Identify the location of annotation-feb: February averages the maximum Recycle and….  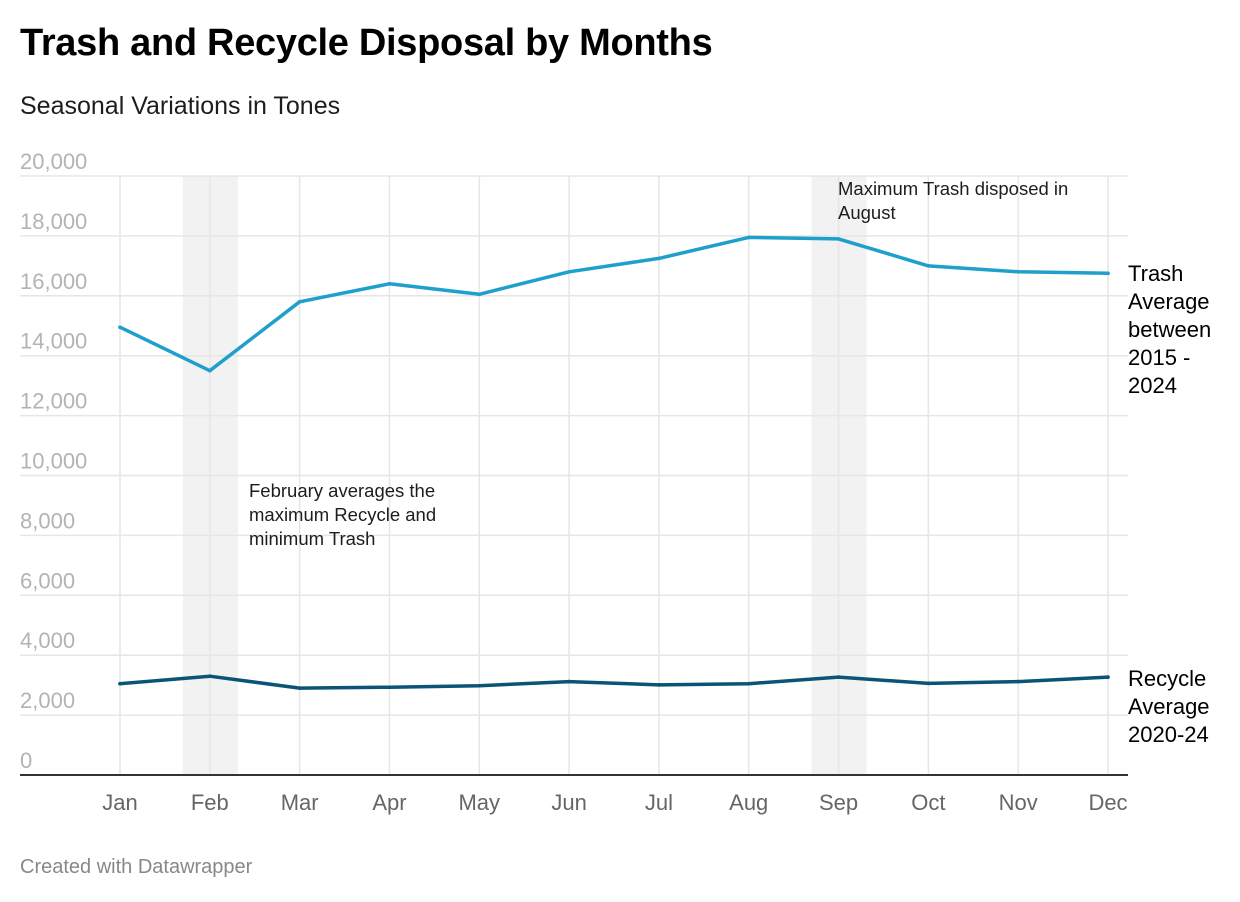
(342, 514).